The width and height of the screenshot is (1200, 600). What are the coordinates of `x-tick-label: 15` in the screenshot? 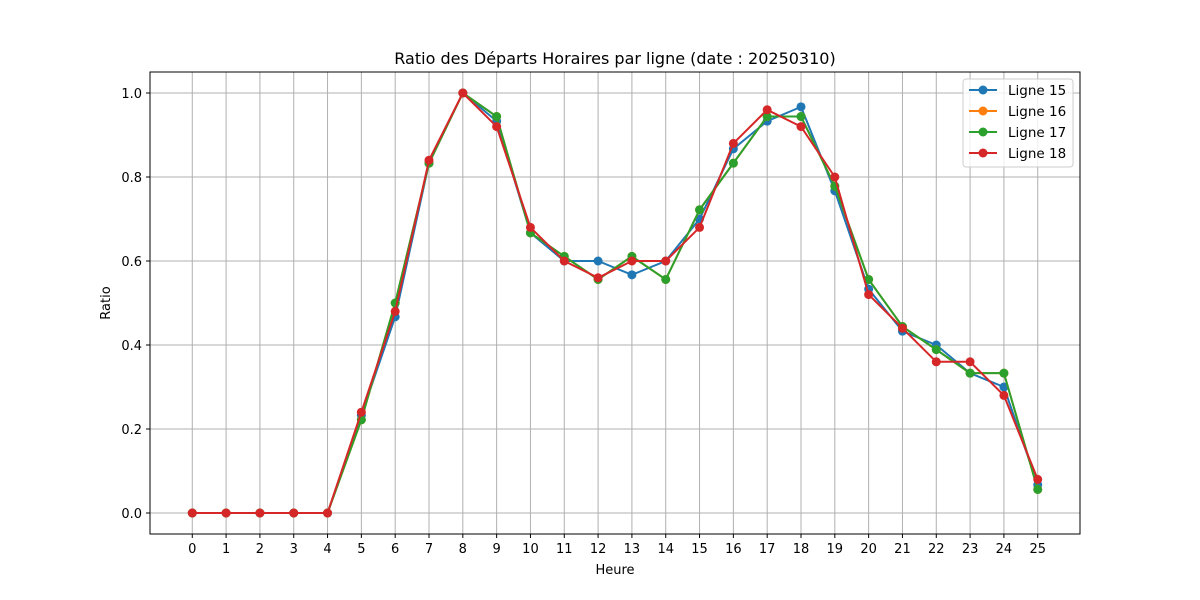 It's located at (699, 549).